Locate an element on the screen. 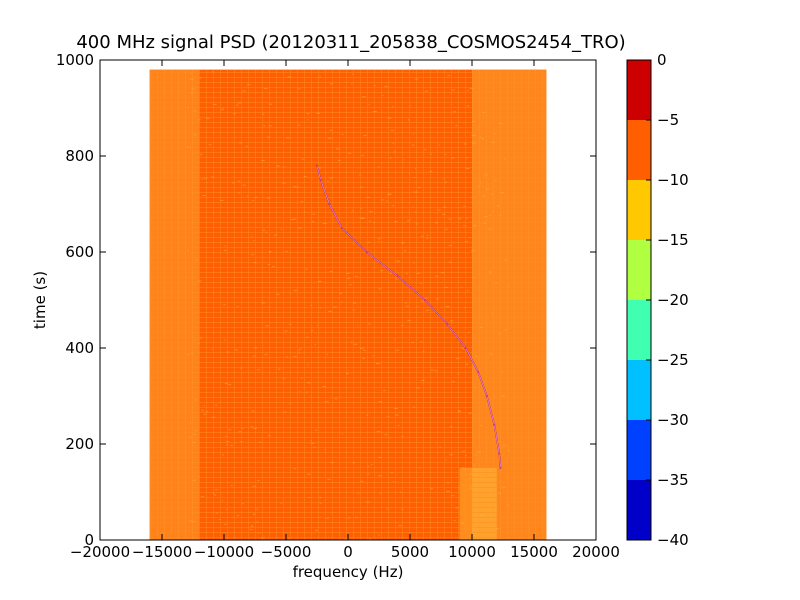 The height and width of the screenshot is (600, 800). colorbar-tick-label: −35 is located at coordinates (673, 480).